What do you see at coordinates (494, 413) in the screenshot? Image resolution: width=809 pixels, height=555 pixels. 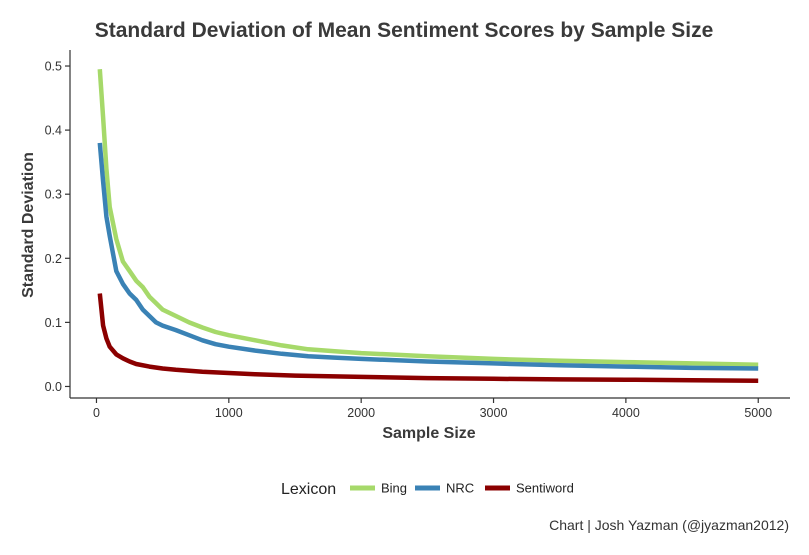 I see `x-tick-label: 3000` at bounding box center [494, 413].